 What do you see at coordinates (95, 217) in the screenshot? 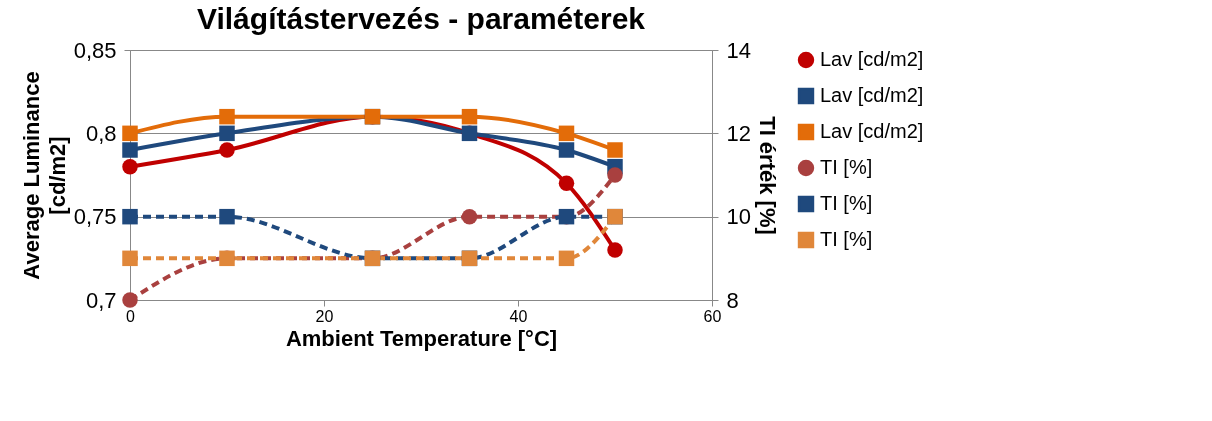
I see `y-tick-label: 0,75` at bounding box center [95, 217].